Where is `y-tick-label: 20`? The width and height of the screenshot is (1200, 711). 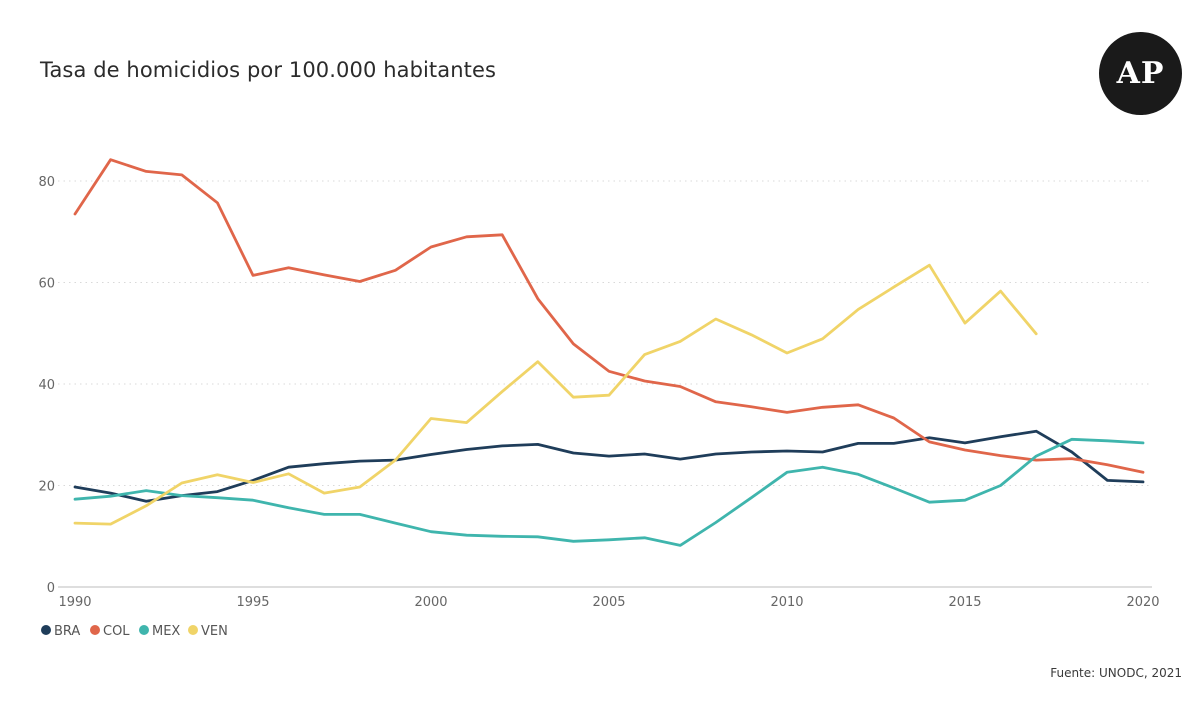
y-tick-label: 20 is located at coordinates (46, 487).